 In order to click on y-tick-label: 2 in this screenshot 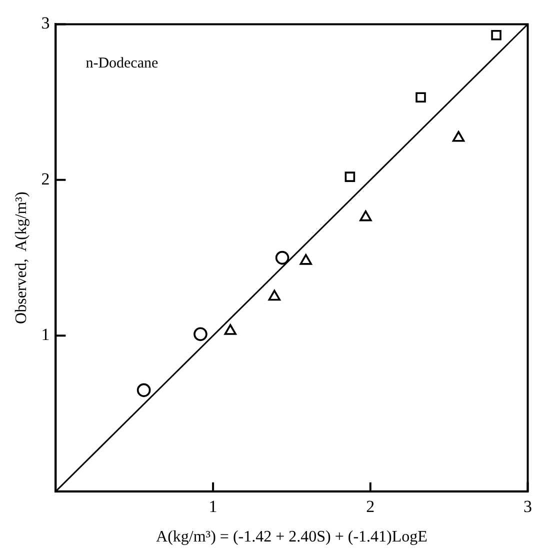, I will do `click(45, 178)`.